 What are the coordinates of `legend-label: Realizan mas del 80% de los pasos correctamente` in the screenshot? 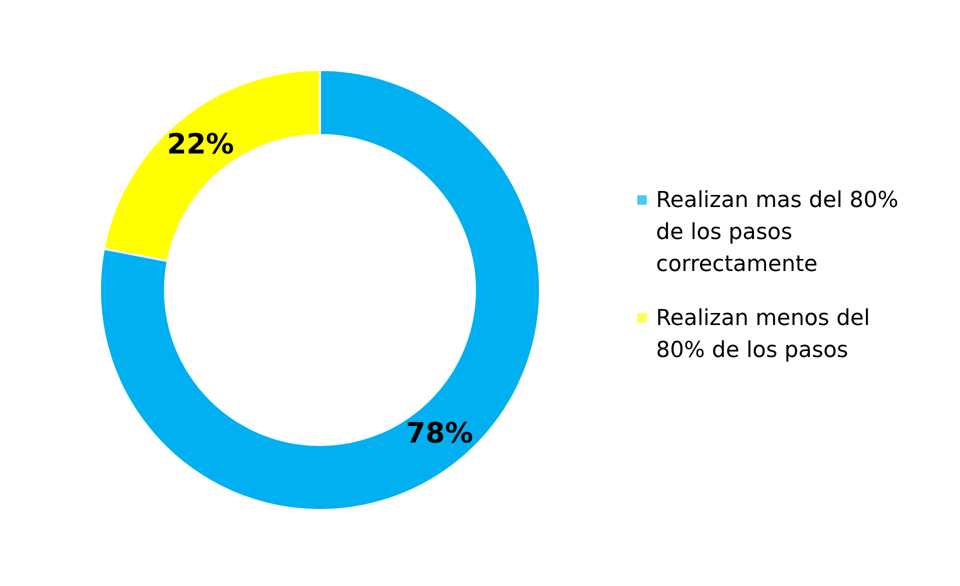 It's located at (777, 232).